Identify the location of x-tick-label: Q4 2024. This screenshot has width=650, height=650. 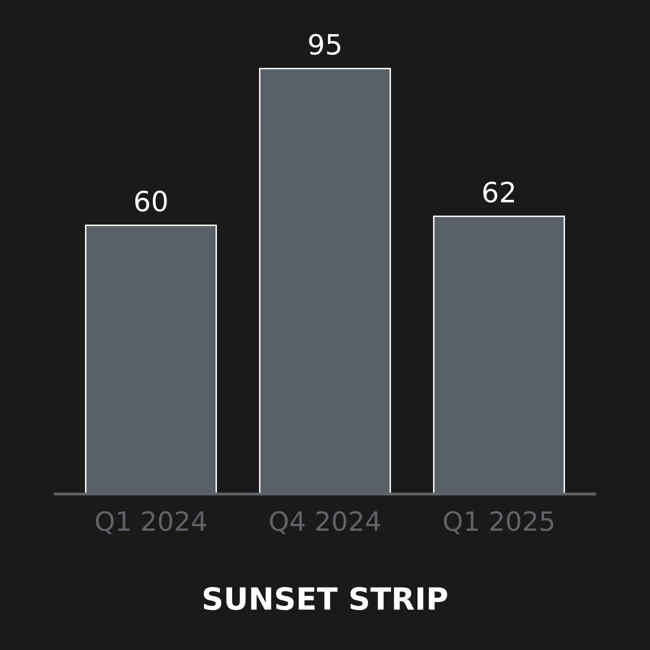
(325, 522).